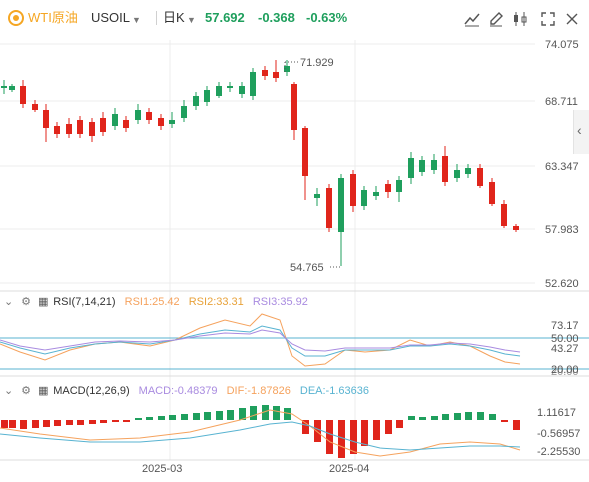 The height and width of the screenshot is (482, 589). I want to click on symbol-logo-icon, so click(16, 18).